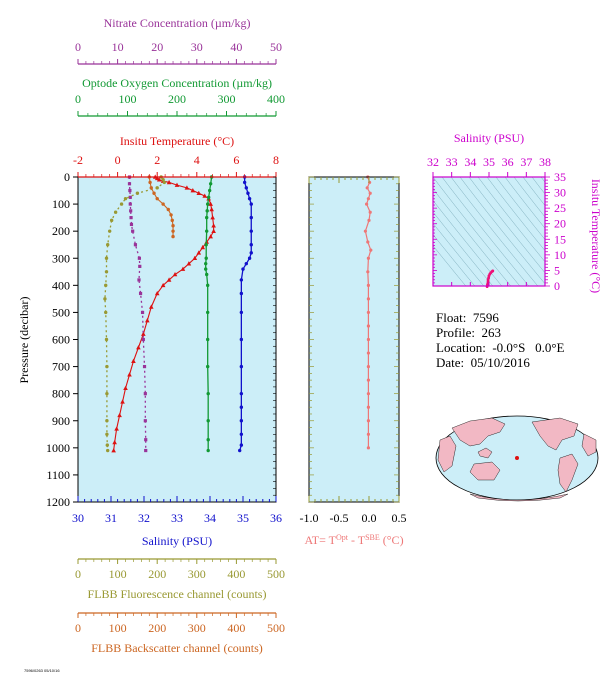  What do you see at coordinates (128, 99) in the screenshot?
I see `oxygen-tick-label: 100` at bounding box center [128, 99].